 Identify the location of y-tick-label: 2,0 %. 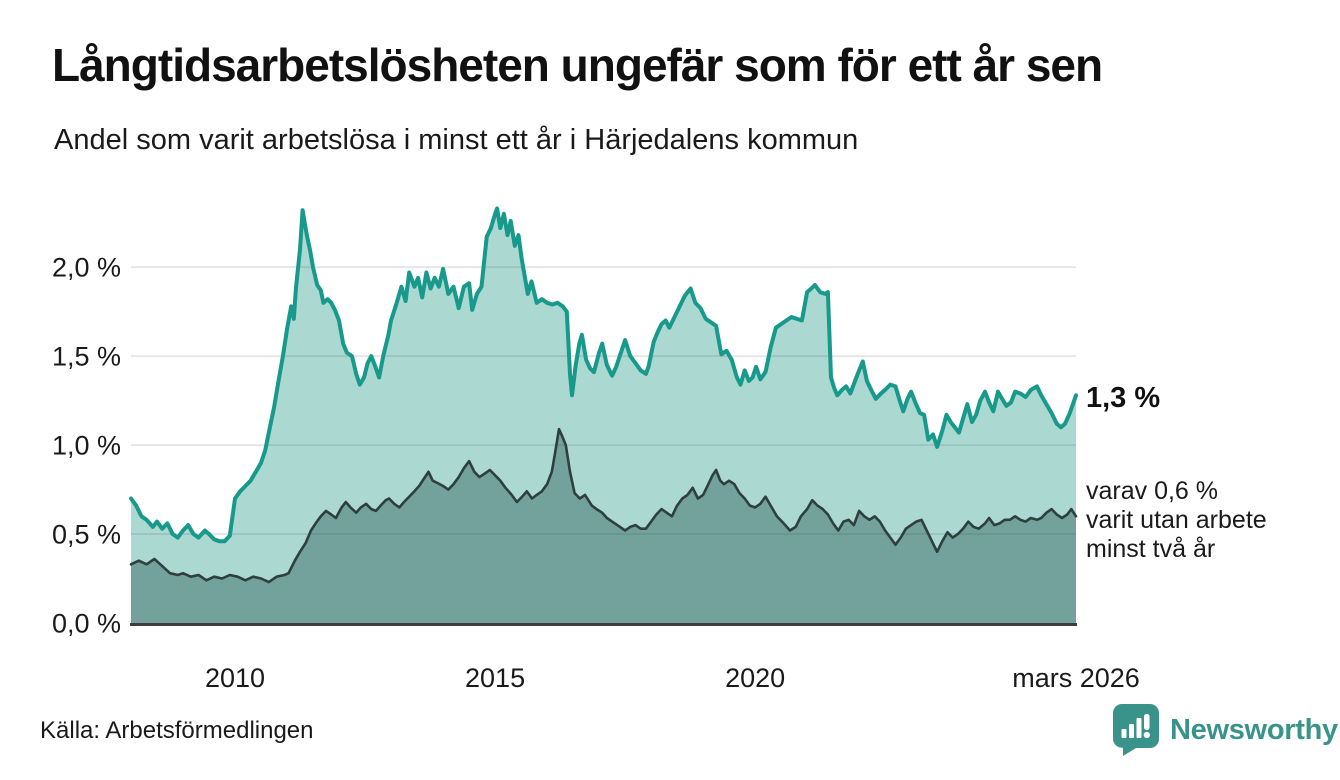
(86, 268).